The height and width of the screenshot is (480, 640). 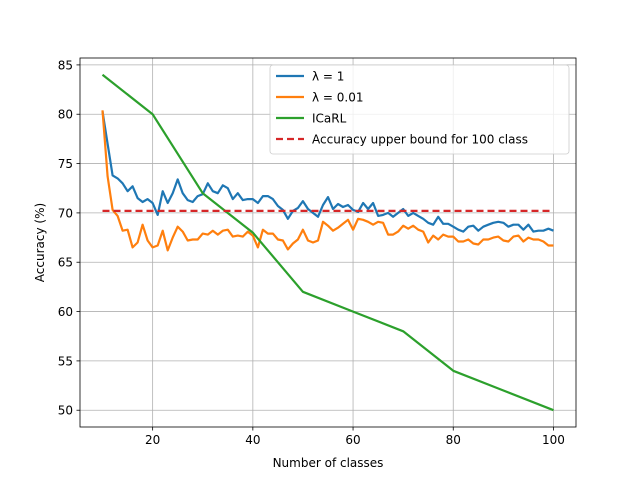 I want to click on x-tick-label: 100, so click(x=553, y=440).